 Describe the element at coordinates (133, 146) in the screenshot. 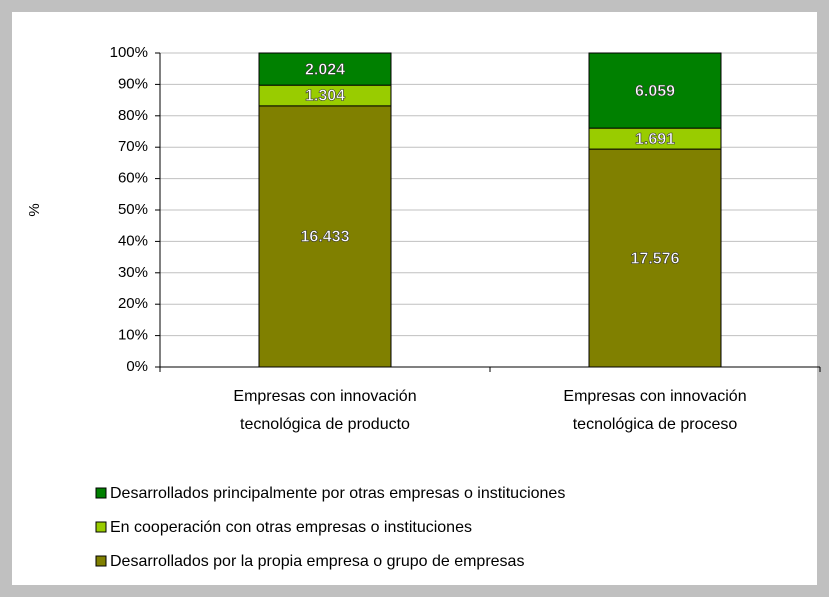

I see `y-tick-label: 70%` at that location.